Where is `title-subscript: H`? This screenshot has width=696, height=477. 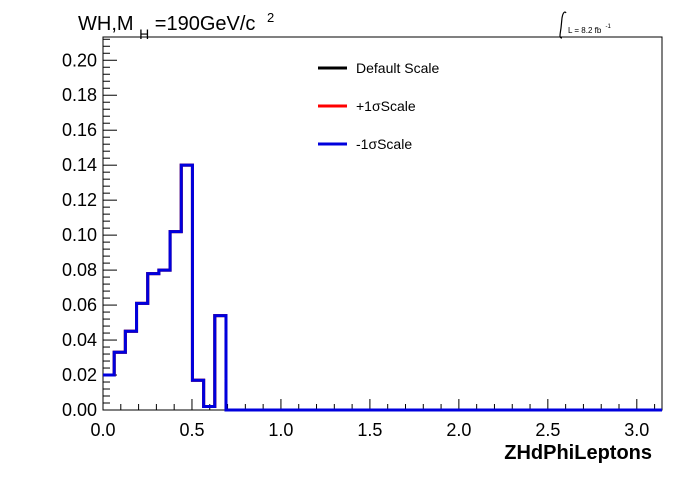 title-subscript: H is located at coordinates (144, 34).